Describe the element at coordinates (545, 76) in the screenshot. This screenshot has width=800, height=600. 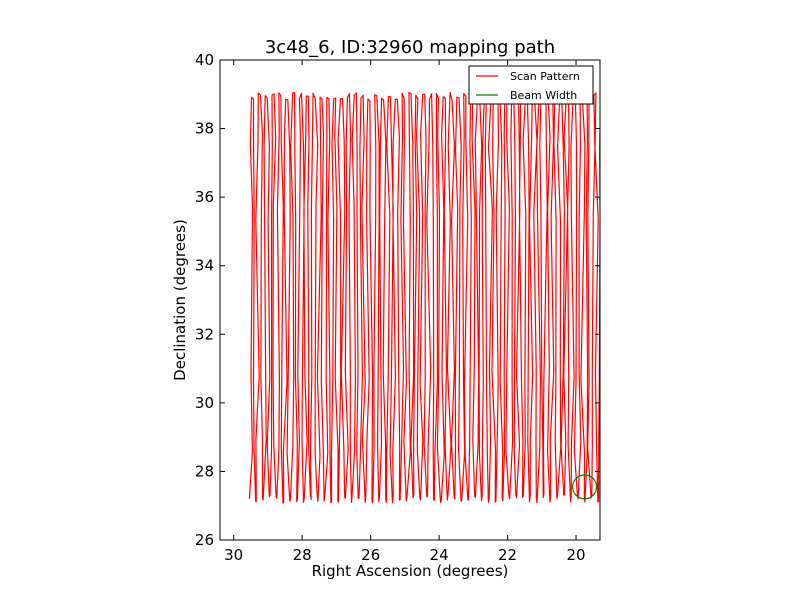
I see `legend-label-scan-pattern: Scan Pattern` at that location.